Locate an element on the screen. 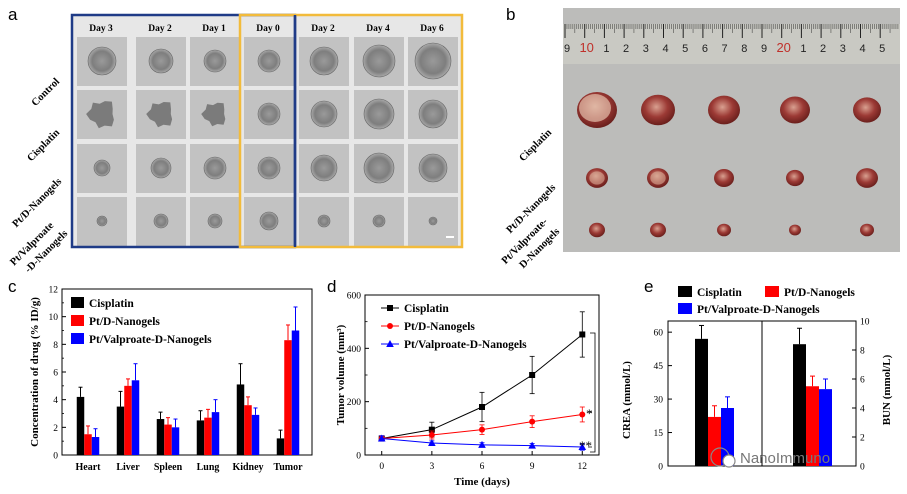  c-bar-pt-d-nanogels-heart is located at coordinates (88, 444).